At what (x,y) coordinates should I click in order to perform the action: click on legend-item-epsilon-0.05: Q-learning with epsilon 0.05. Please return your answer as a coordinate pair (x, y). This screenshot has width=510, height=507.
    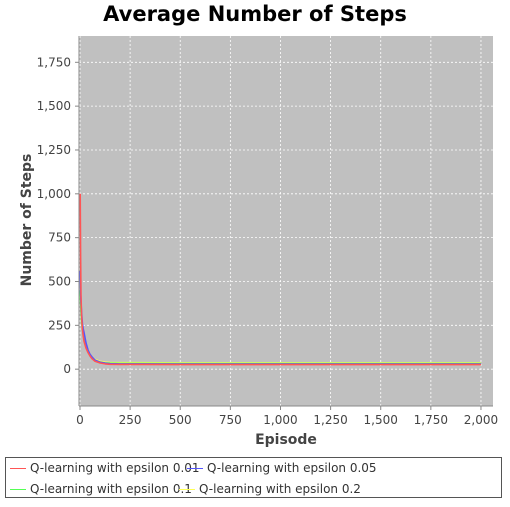
    Looking at the image, I should click on (282, 468).